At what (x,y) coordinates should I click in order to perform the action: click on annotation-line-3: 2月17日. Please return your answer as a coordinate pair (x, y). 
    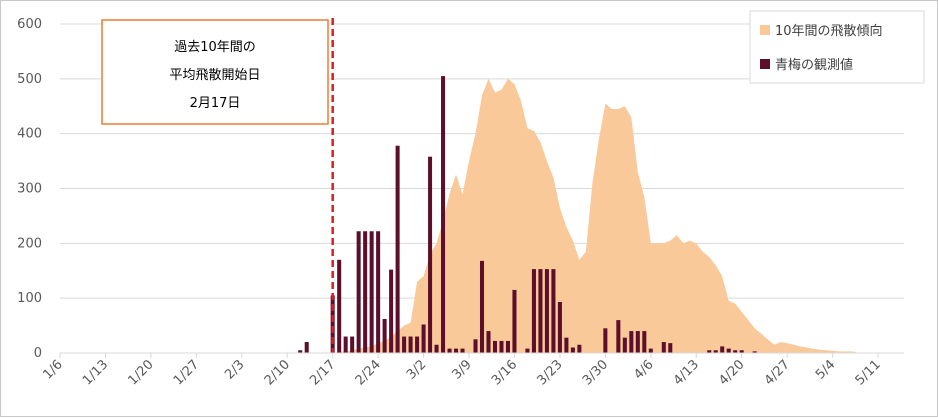
    Looking at the image, I should click on (215, 103).